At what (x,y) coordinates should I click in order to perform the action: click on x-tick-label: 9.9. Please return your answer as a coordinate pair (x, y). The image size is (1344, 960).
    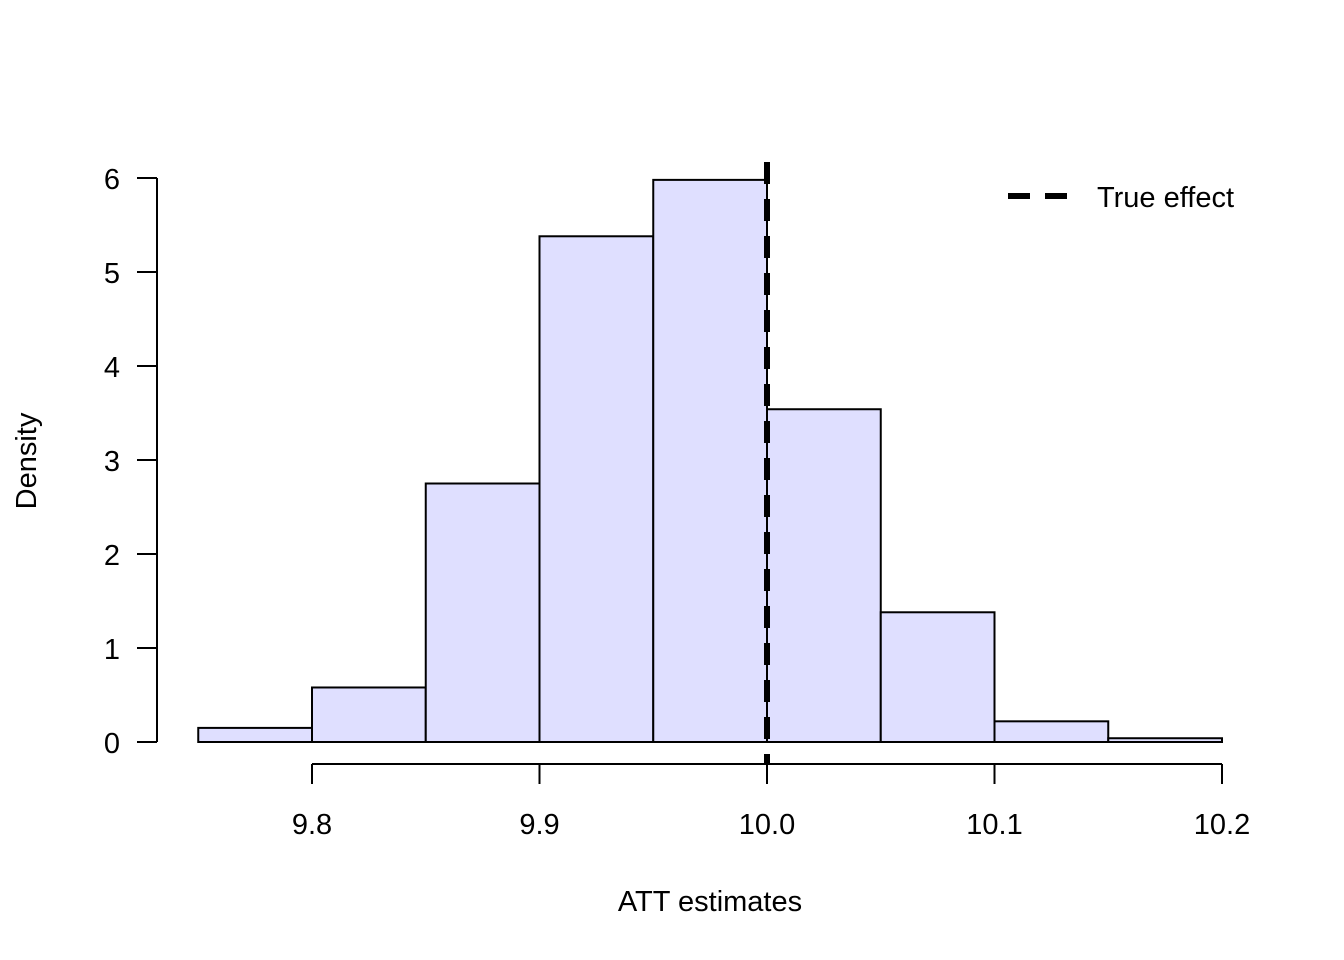
    Looking at the image, I should click on (539, 825).